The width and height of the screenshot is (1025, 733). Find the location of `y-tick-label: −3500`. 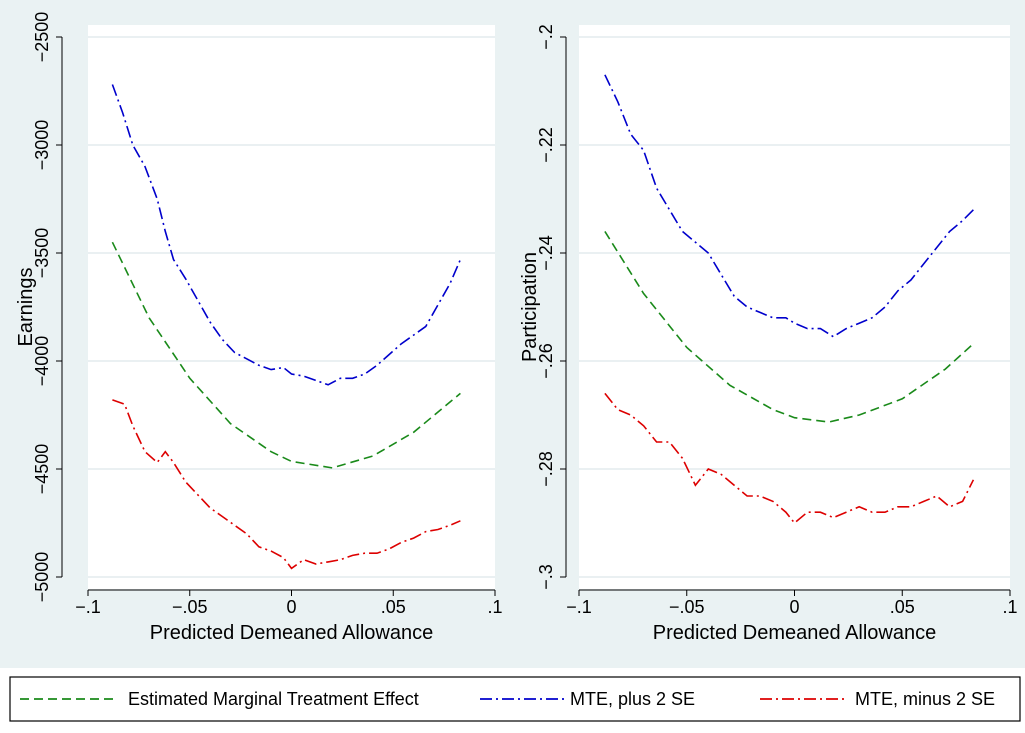

y-tick-label: −3500 is located at coordinates (42, 253).